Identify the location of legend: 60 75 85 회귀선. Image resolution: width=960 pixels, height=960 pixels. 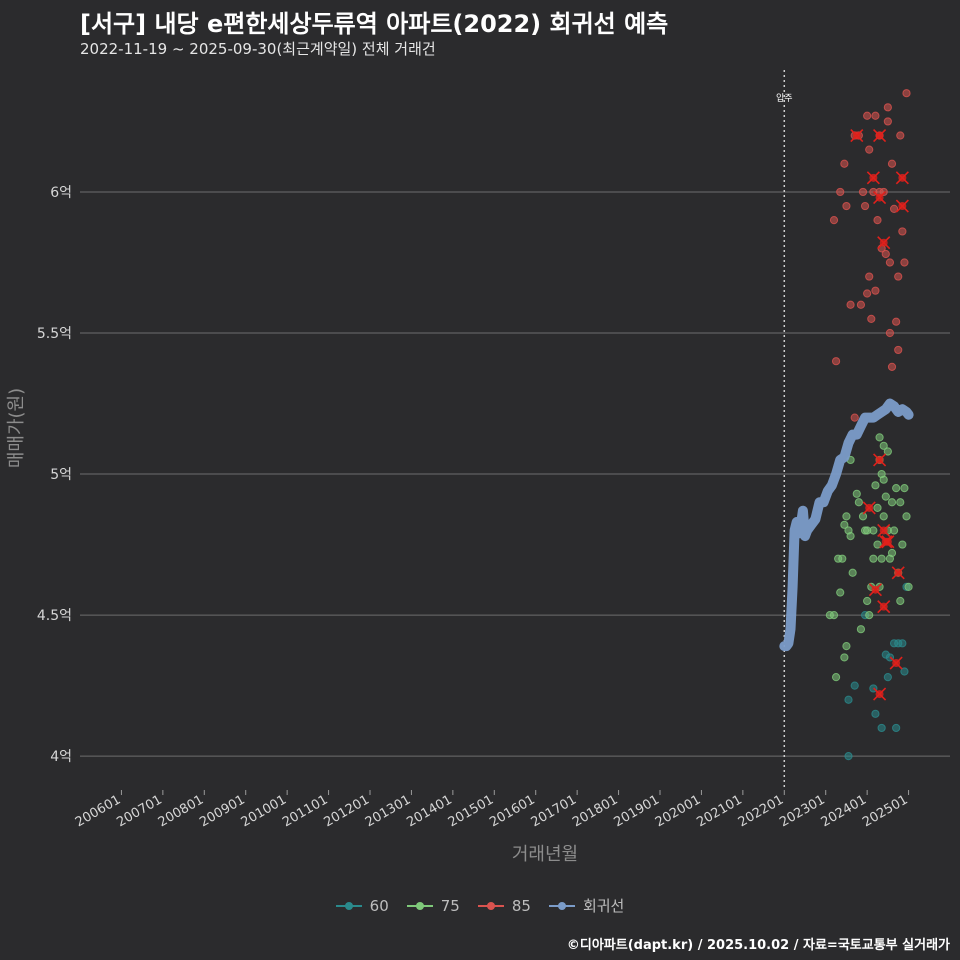
(480, 905).